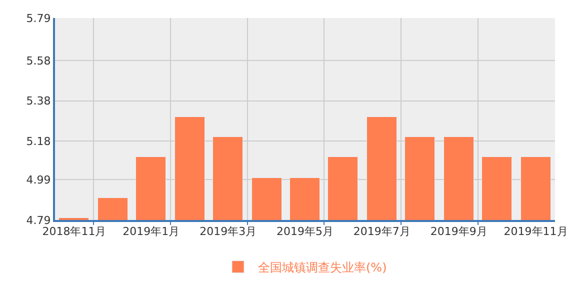 The width and height of the screenshot is (583, 293). What do you see at coordinates (38, 18) in the screenshot?
I see `y-tick-label: 5.79` at bounding box center [38, 18].